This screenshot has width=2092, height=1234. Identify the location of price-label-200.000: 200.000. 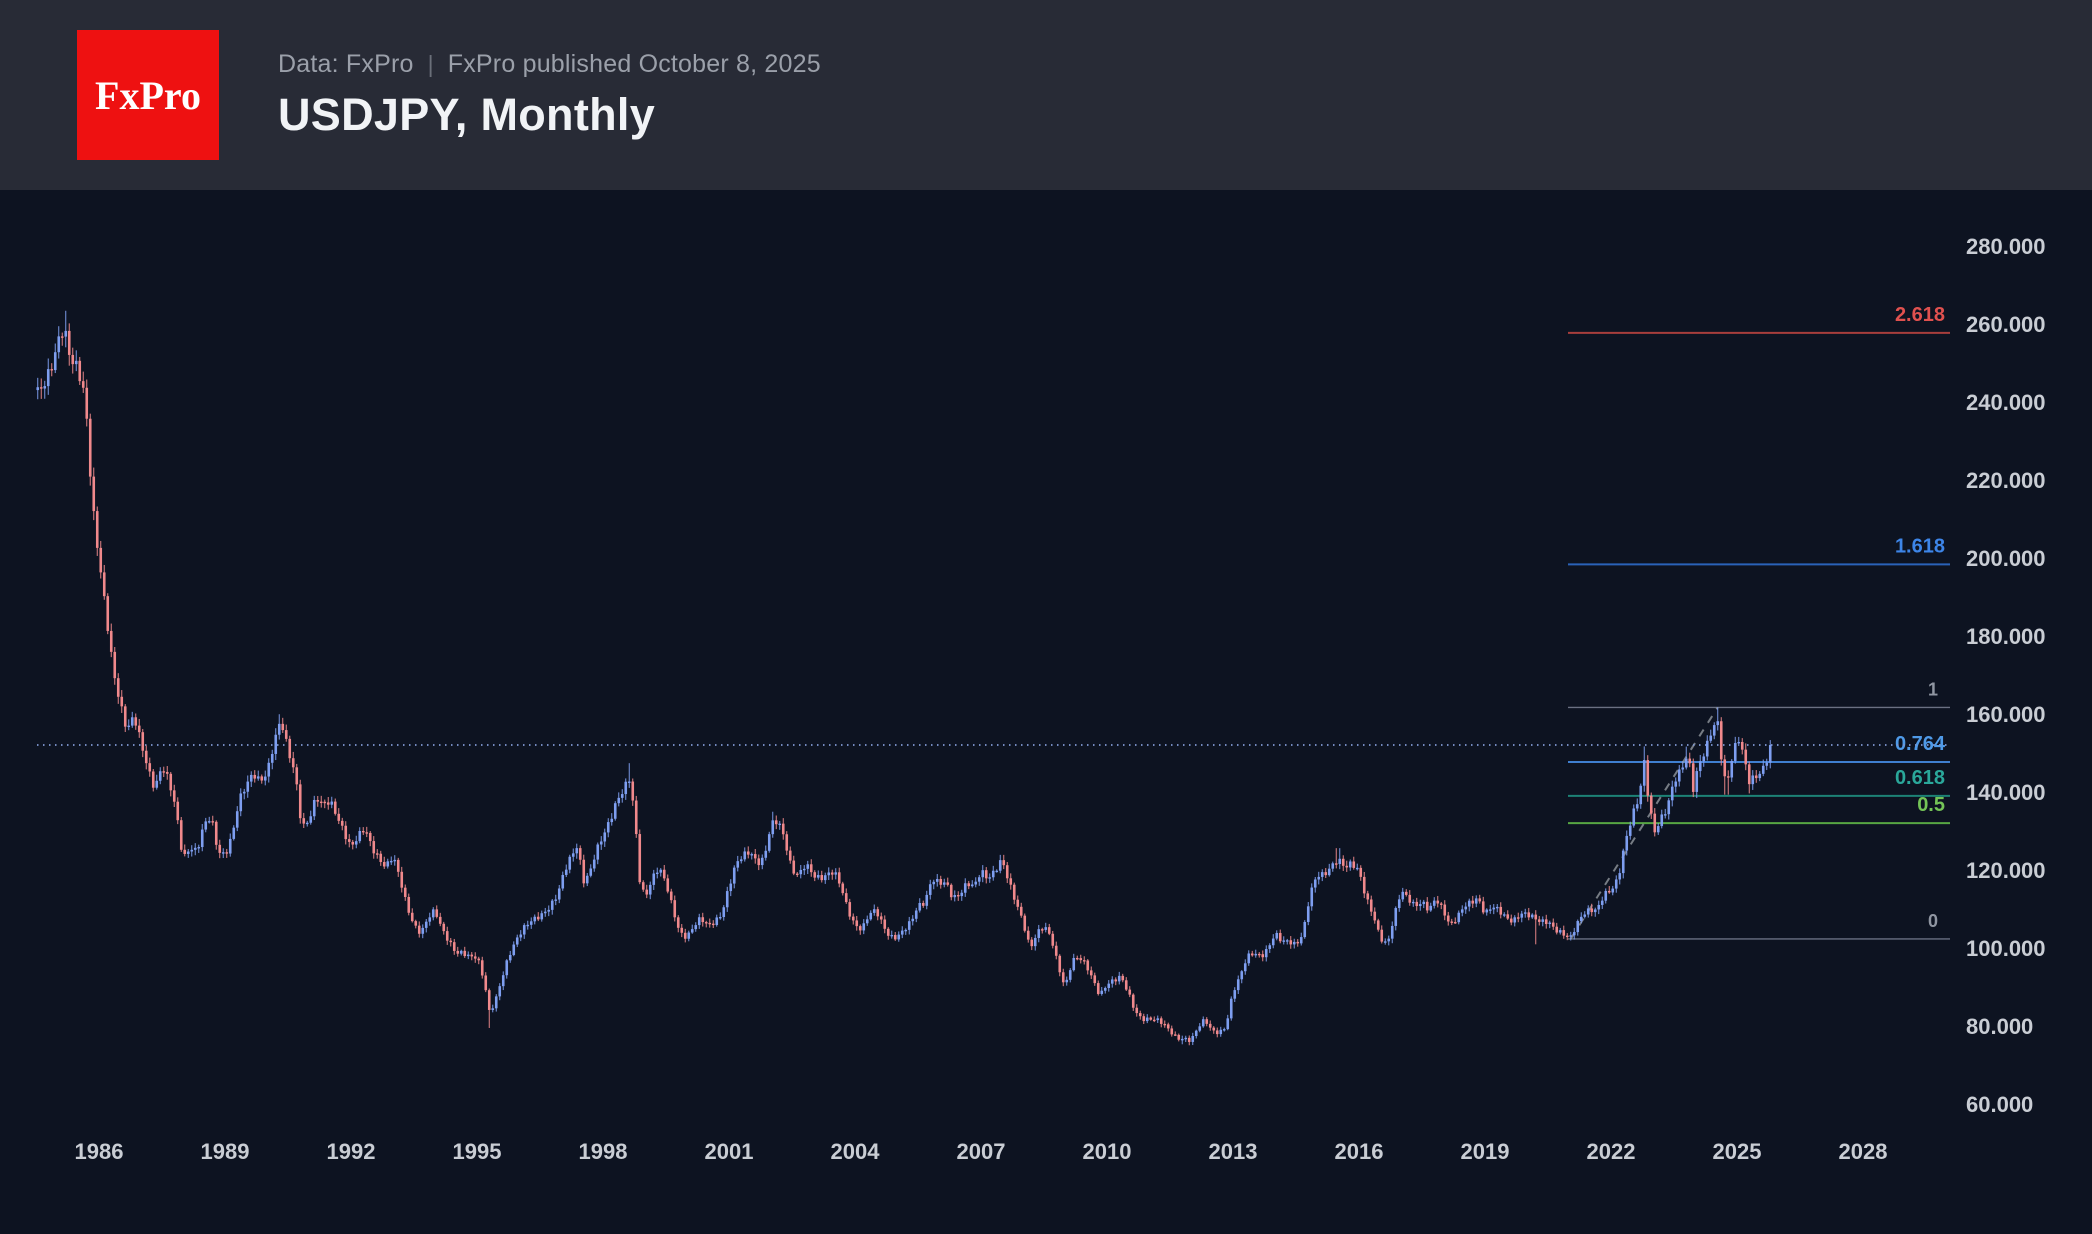
(2006, 558).